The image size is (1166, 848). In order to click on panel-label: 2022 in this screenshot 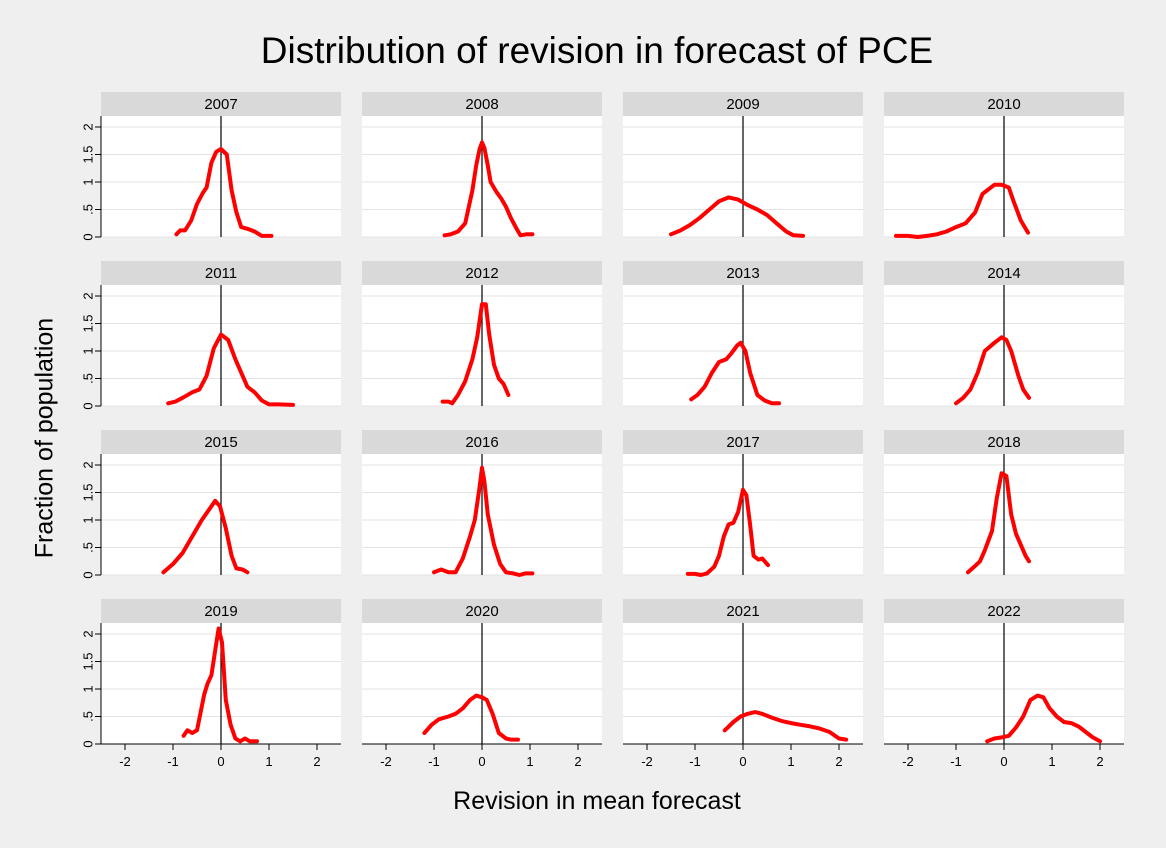, I will do `click(1003, 611)`.